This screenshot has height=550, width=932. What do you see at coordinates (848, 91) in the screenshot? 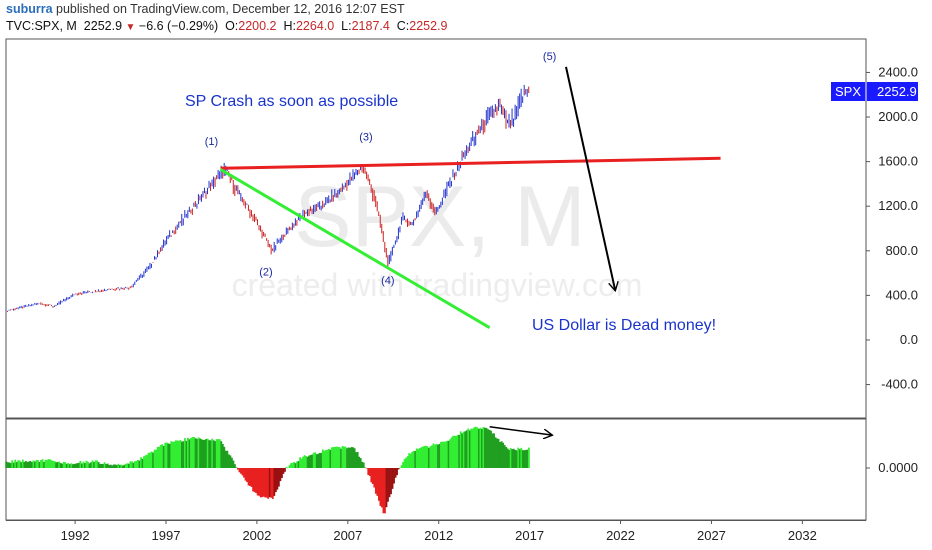
I see `badge-symbol: SPX` at bounding box center [848, 91].